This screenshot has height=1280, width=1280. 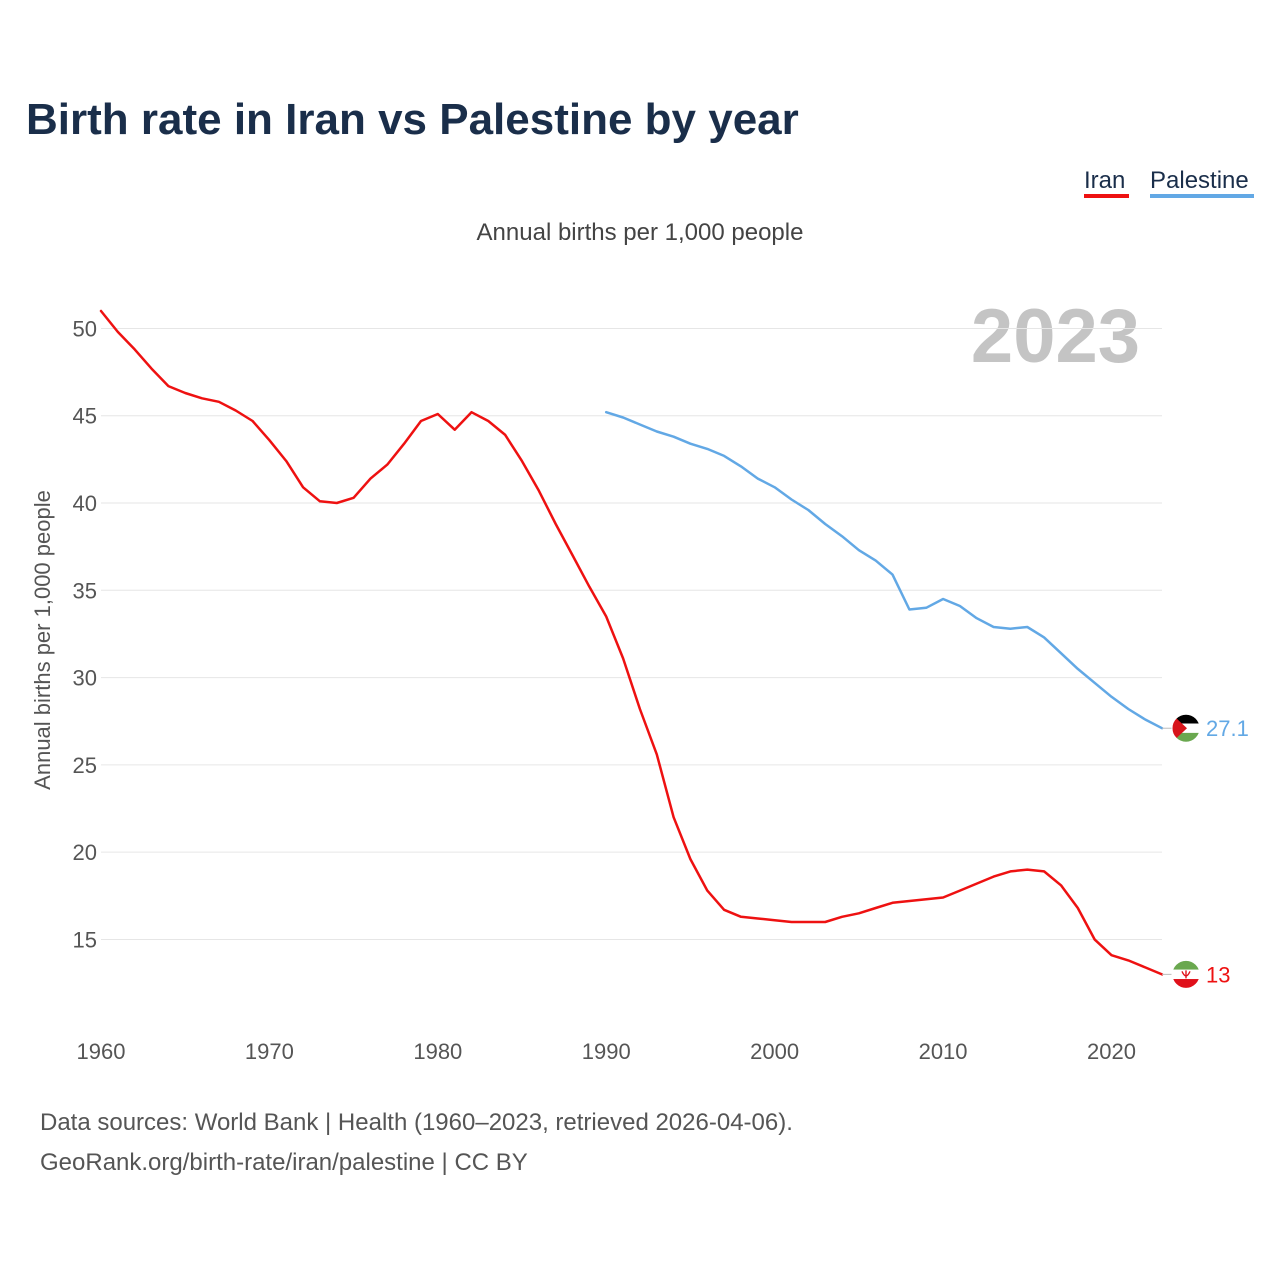 I want to click on legend: Iran Palestine, so click(x=1169, y=182).